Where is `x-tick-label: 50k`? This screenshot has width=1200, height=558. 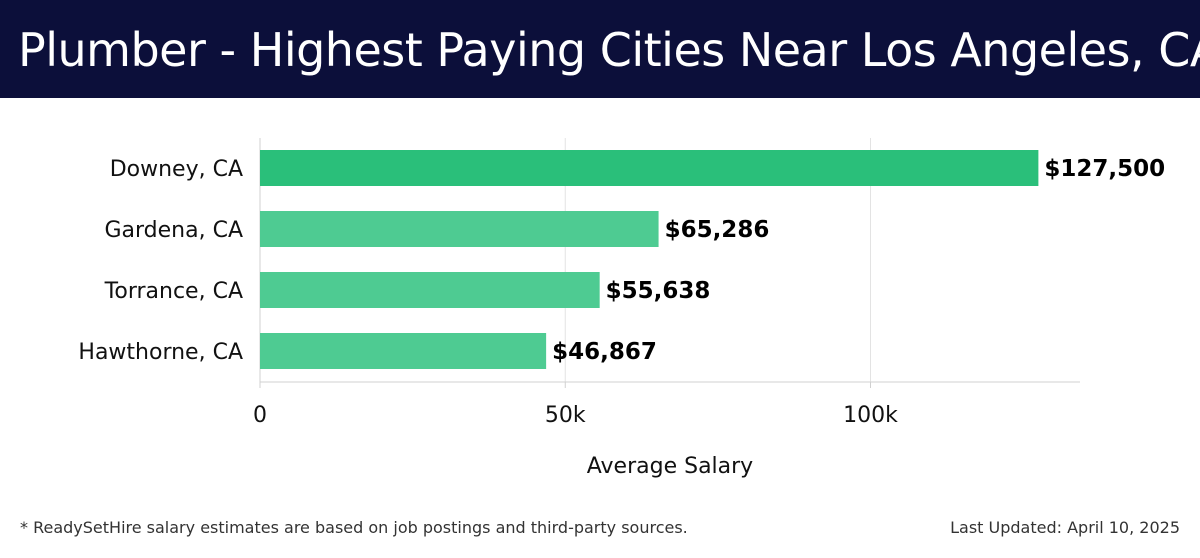 x-tick-label: 50k is located at coordinates (565, 415).